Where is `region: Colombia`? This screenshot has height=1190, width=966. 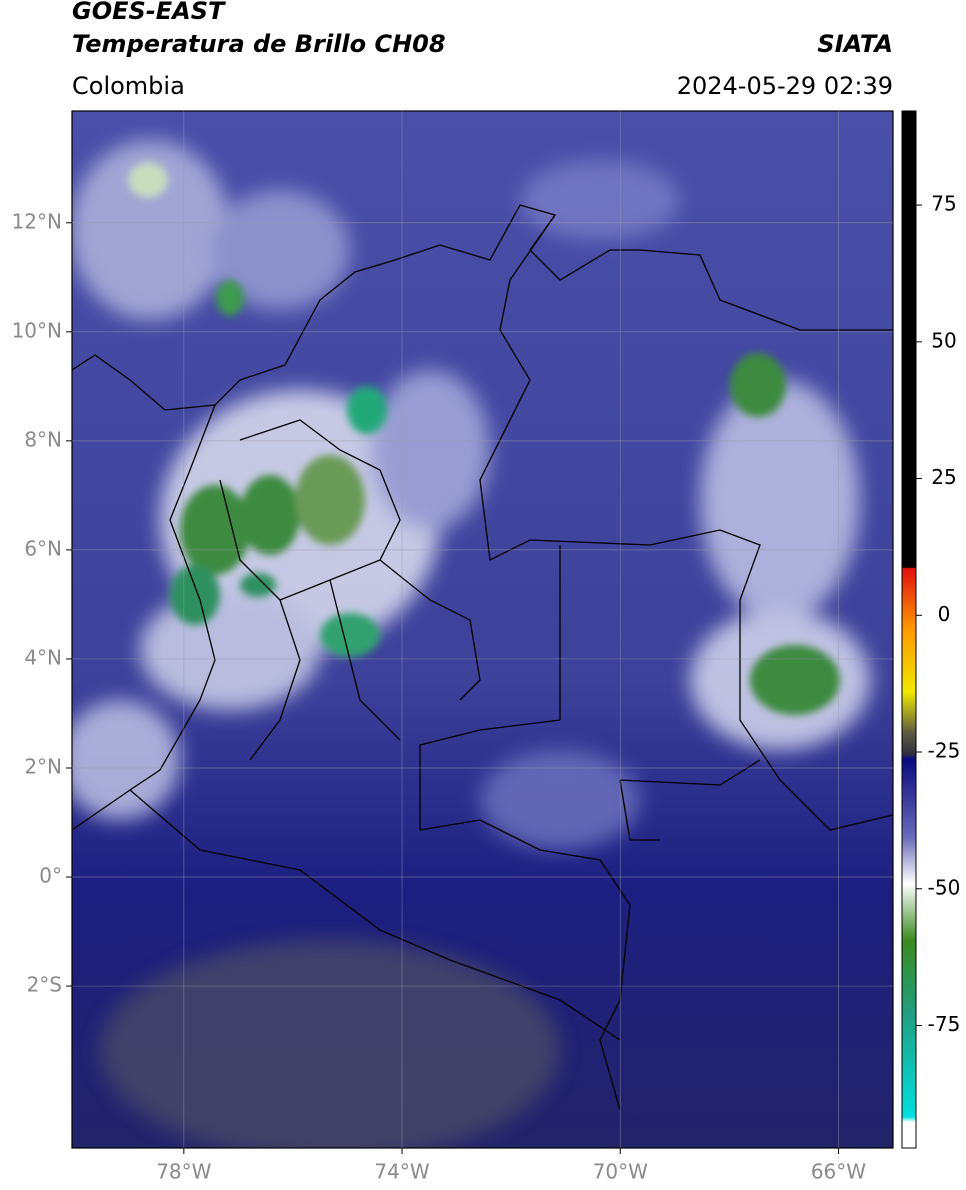
region: Colombia is located at coordinates (128, 86).